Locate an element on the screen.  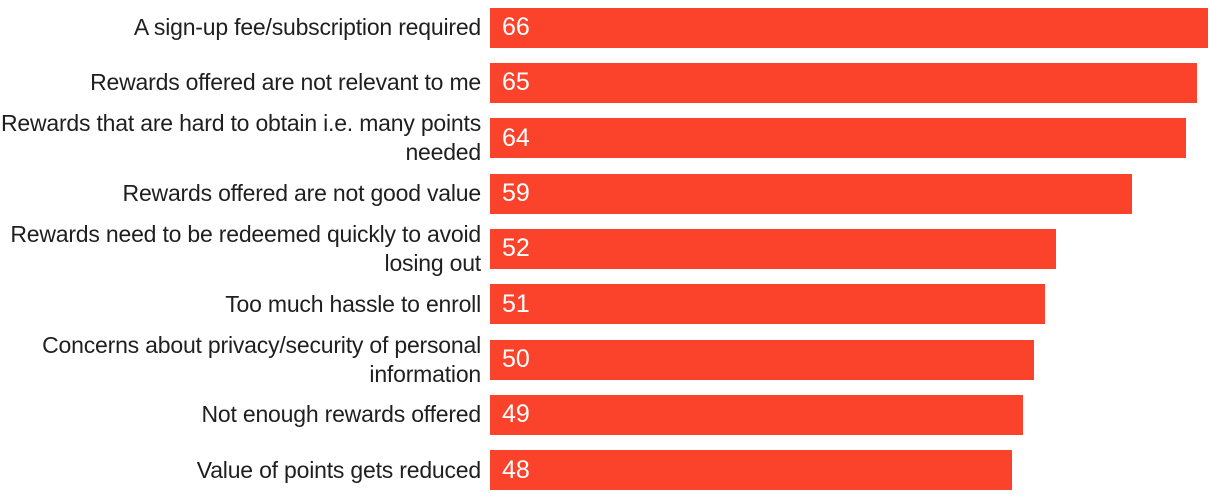
bar-area: 50 is located at coordinates (855, 359).